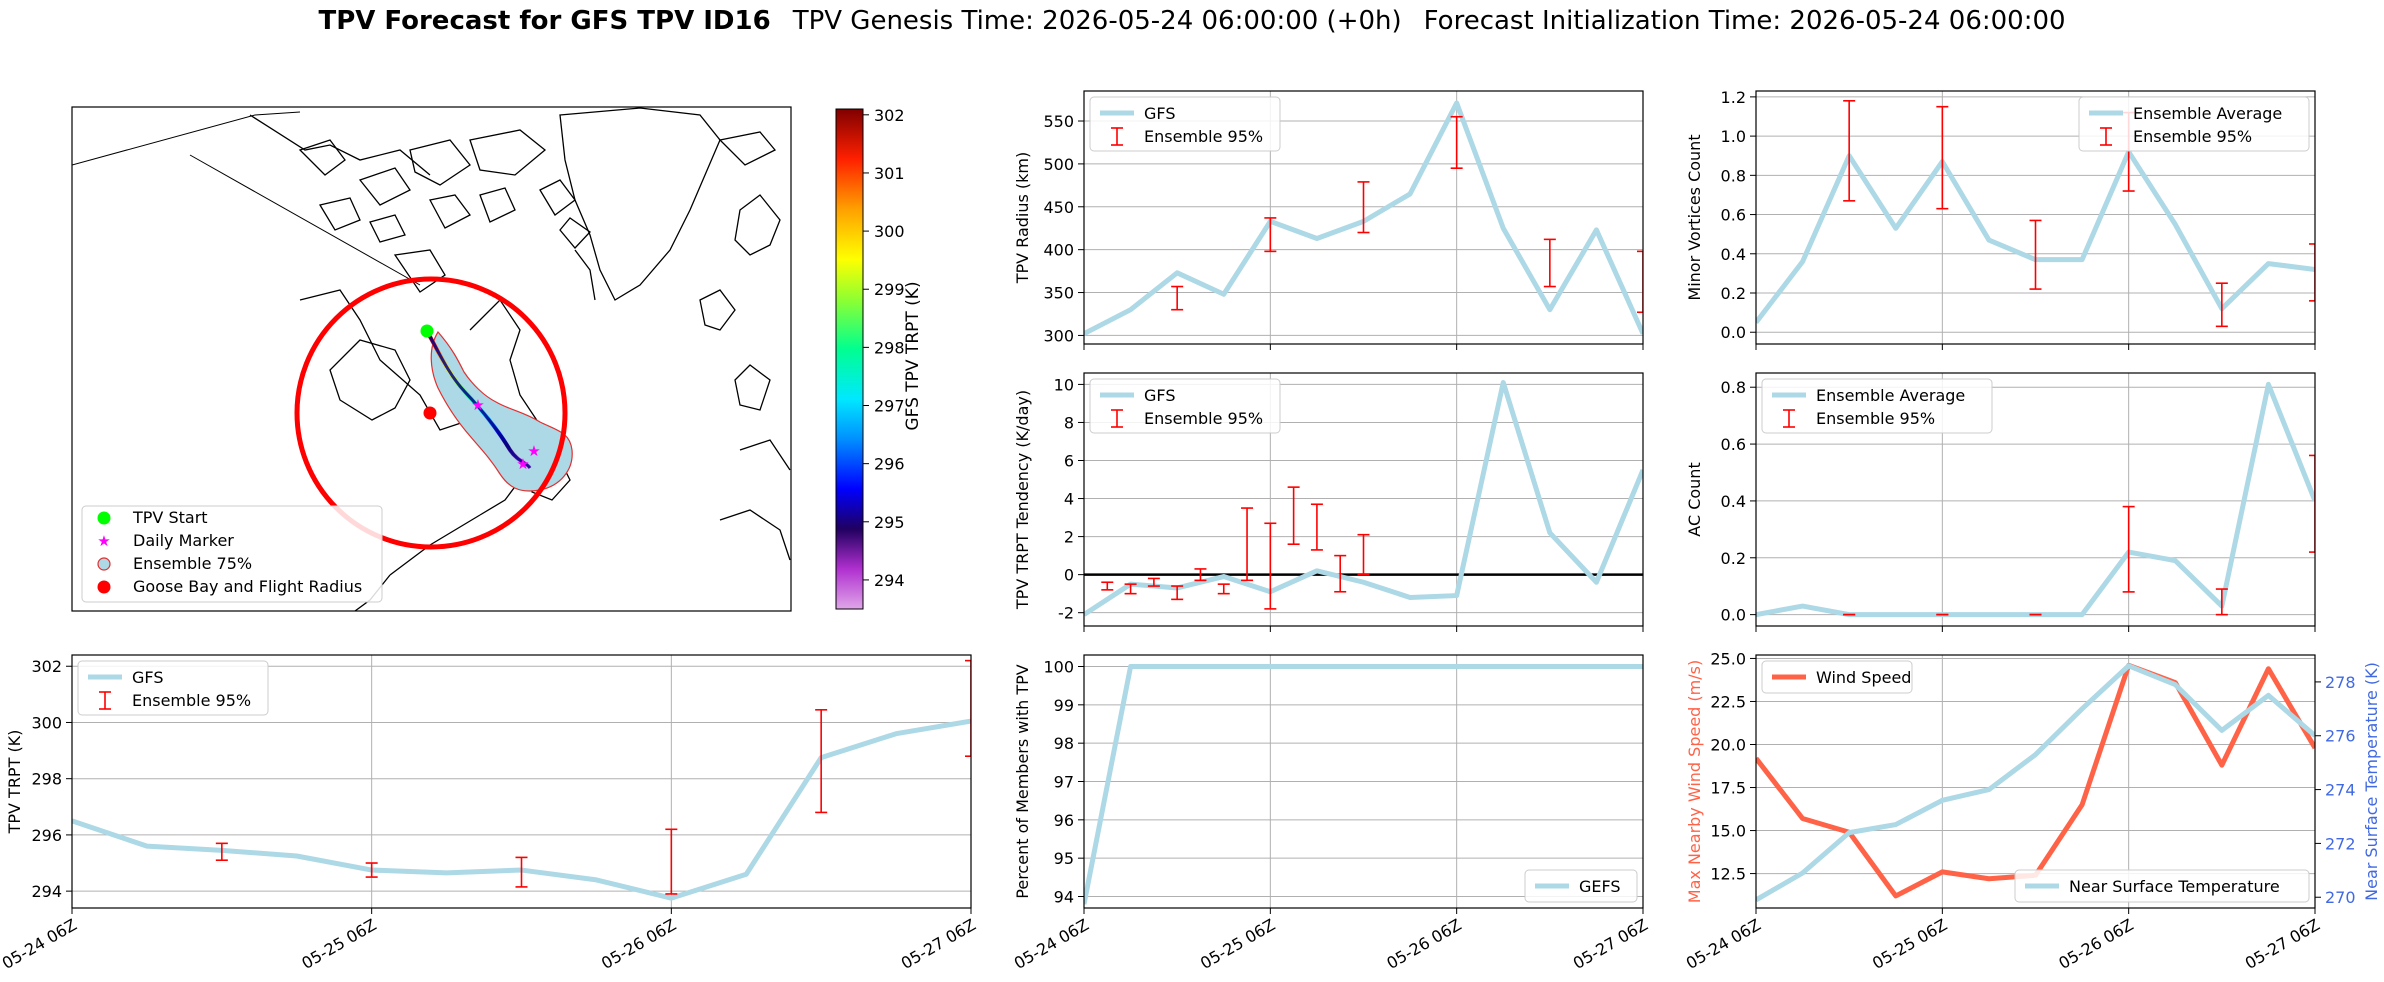  Describe the element at coordinates (46, 835) in the screenshot. I see `y-tick-label: 296` at that location.